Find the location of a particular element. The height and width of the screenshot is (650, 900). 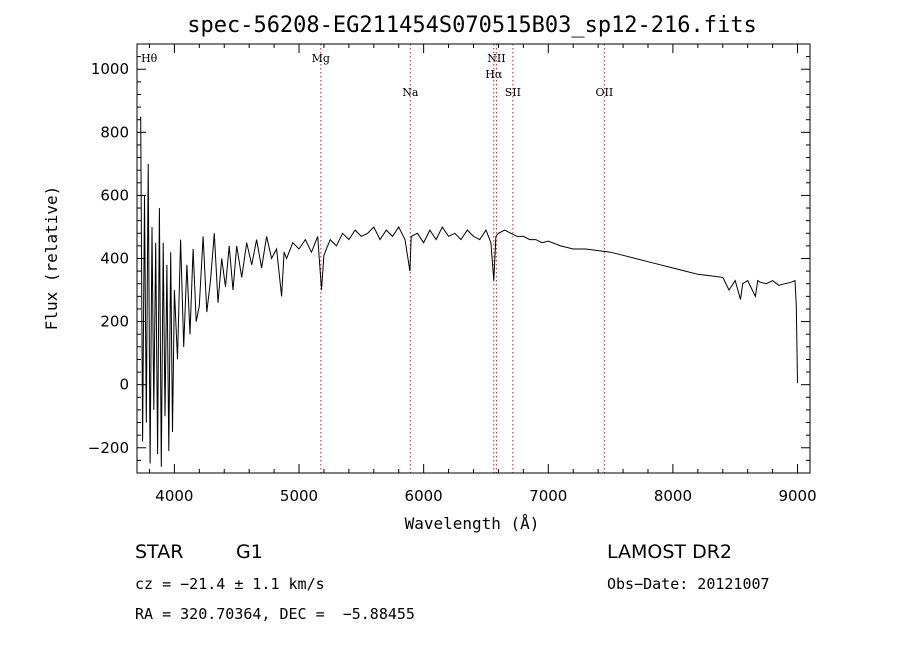

y-tick-label-6: 1000 is located at coordinates (110, 69).